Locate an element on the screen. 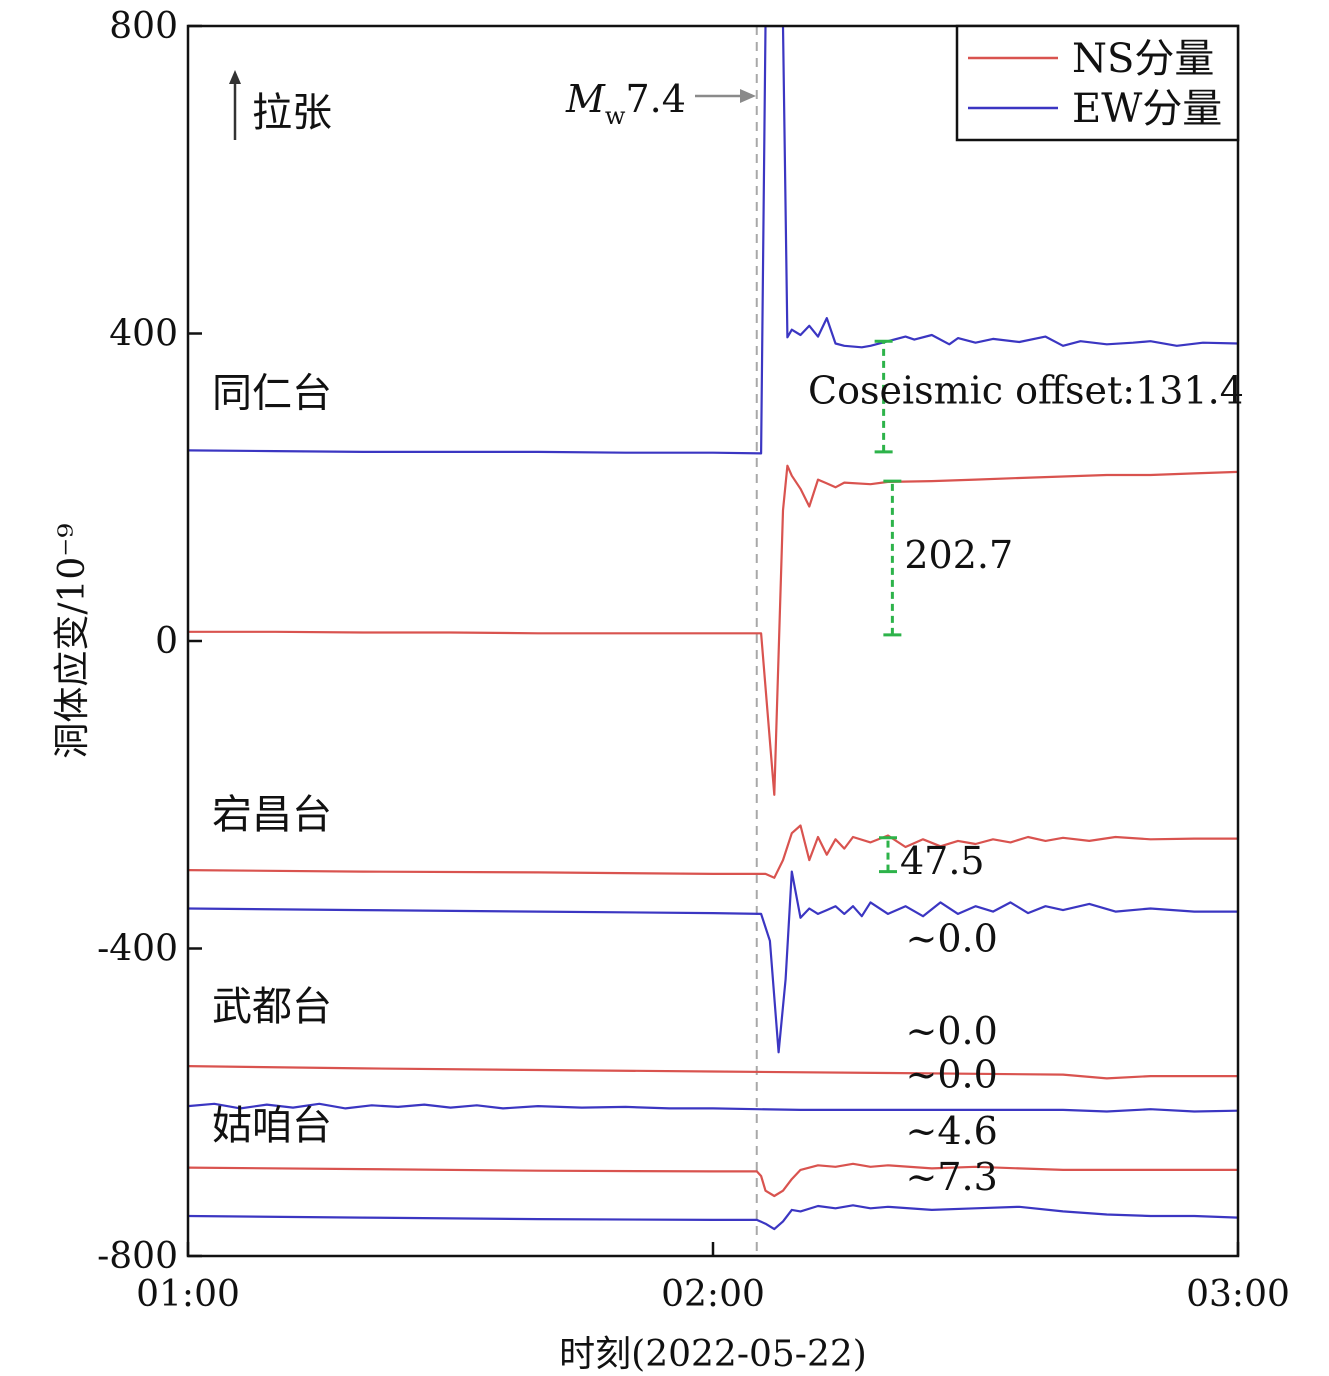  series-line-3-ns is located at coordinates (713, 1072).